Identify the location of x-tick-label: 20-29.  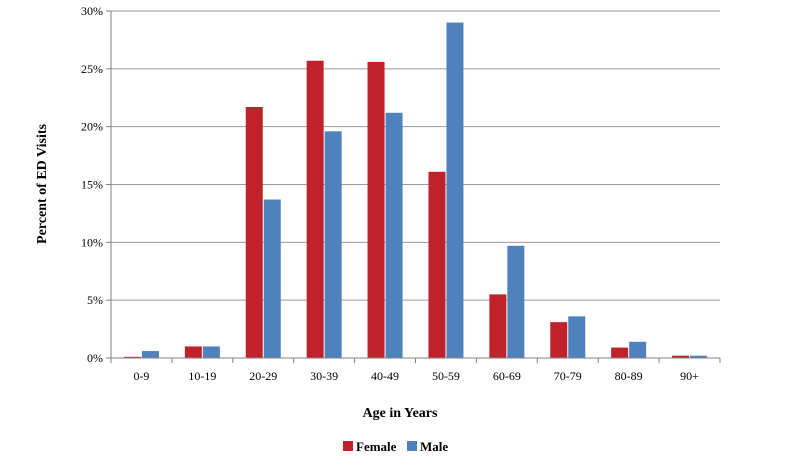
(263, 376).